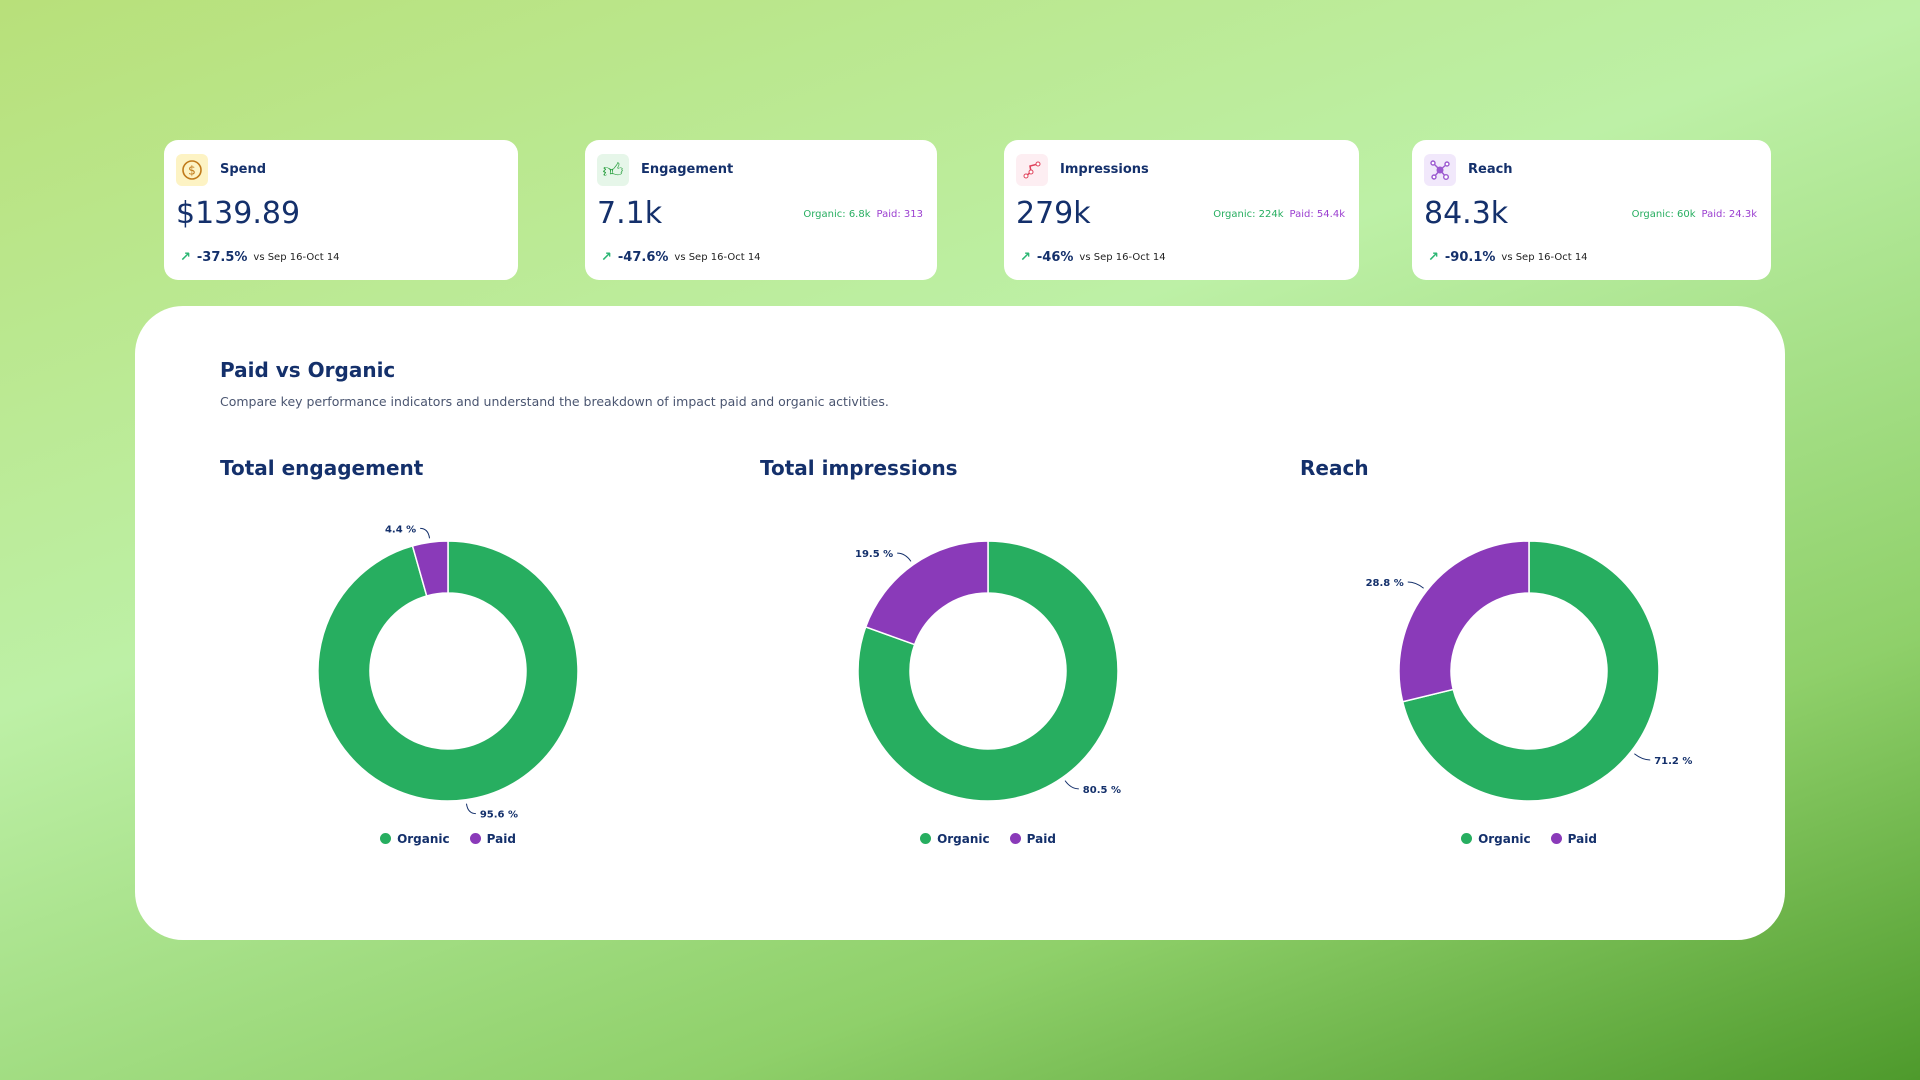 The image size is (1920, 1080). I want to click on impressions-donut: 80.5 % 19.5 %, so click(988, 671).